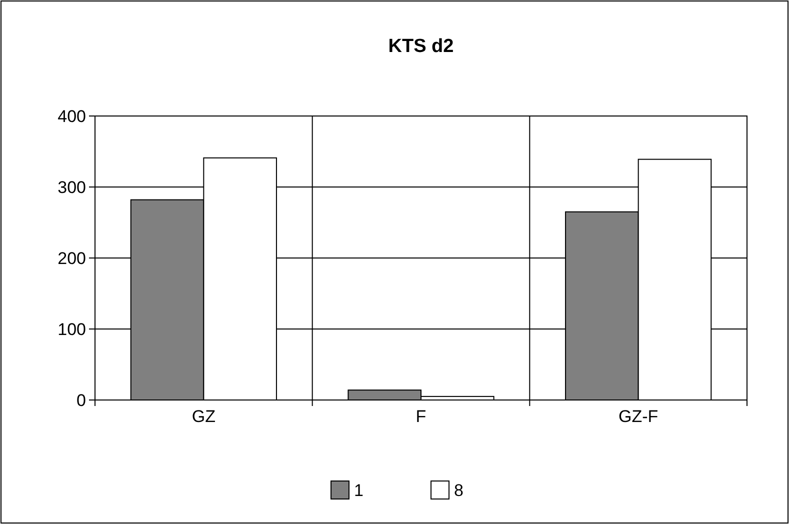 The image size is (789, 524). Describe the element at coordinates (72, 116) in the screenshot. I see `y-tick-label: 400` at that location.